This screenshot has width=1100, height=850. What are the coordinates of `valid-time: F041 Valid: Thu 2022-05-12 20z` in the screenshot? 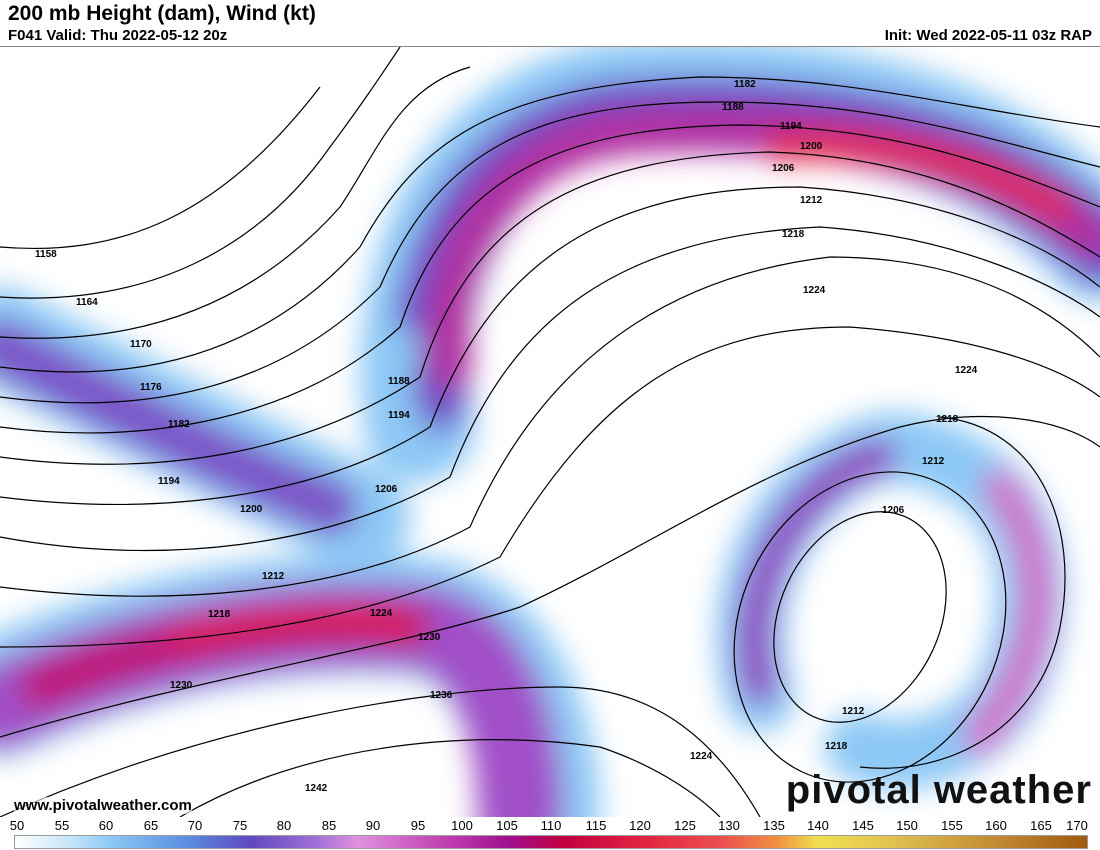 It's located at (118, 35).